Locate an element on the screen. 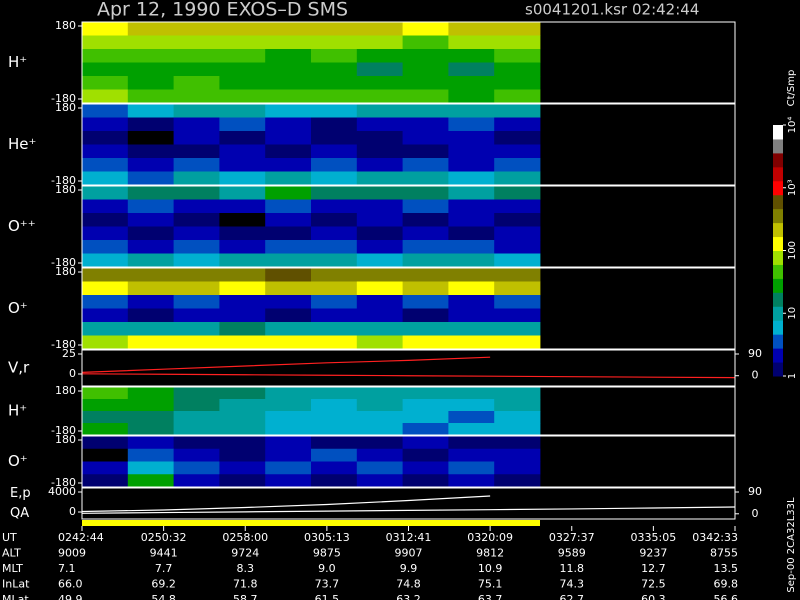 The height and width of the screenshot is (600, 800). cell: 8755 is located at coordinates (724, 553).